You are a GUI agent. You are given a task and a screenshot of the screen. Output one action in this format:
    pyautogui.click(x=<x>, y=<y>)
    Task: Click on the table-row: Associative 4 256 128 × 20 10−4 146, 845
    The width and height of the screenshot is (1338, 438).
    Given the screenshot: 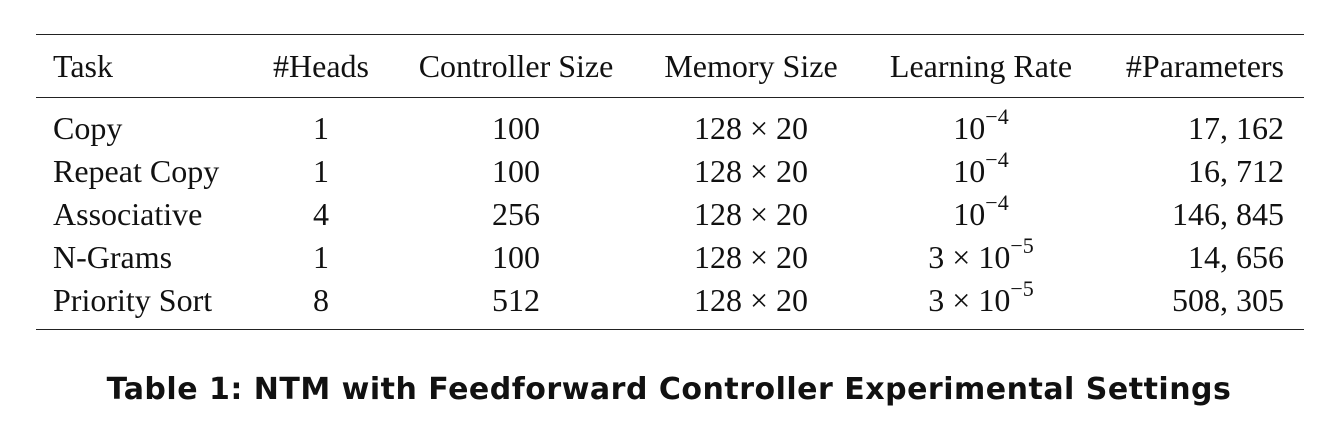 What is the action you would take?
    pyautogui.click(x=670, y=212)
    